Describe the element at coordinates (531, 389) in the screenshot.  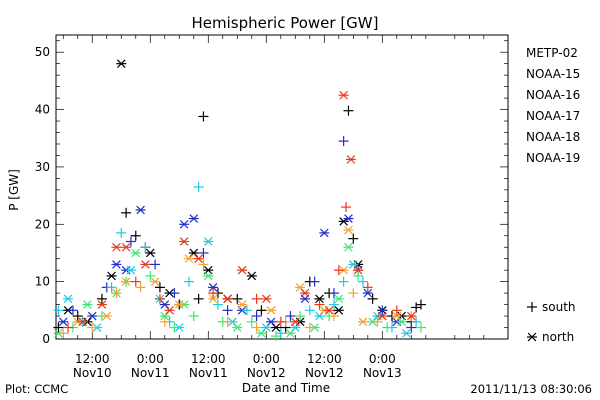
I see `plot-timestamp: 2011/11/13 08:30:06` at that location.